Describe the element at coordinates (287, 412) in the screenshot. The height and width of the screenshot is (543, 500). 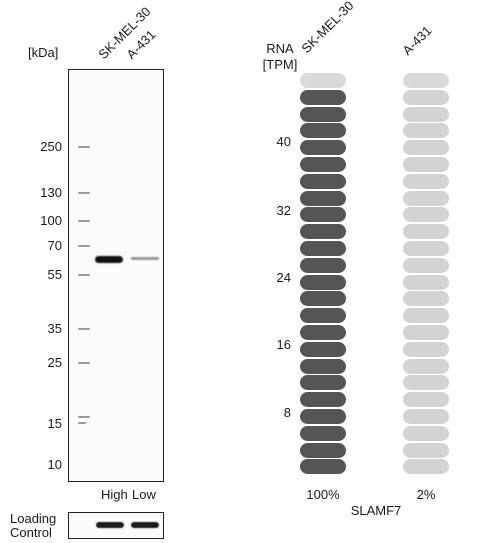
I see `tpm-tick-8: 8` at that location.